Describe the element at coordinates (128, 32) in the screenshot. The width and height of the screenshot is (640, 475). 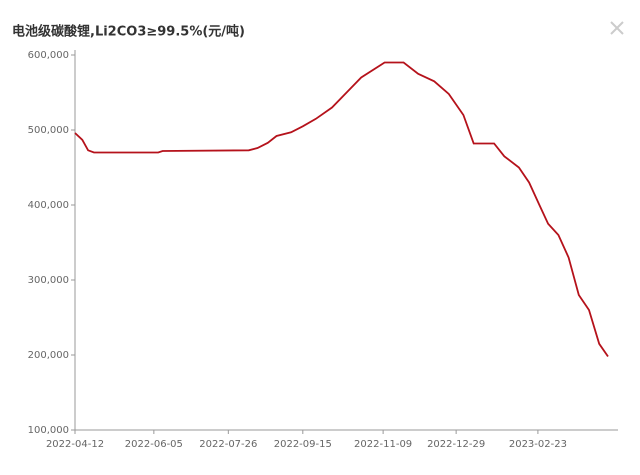
I see `chart-title: 电池级碳酸锂,Li2CO3≥99.5%(元/吨)` at that location.